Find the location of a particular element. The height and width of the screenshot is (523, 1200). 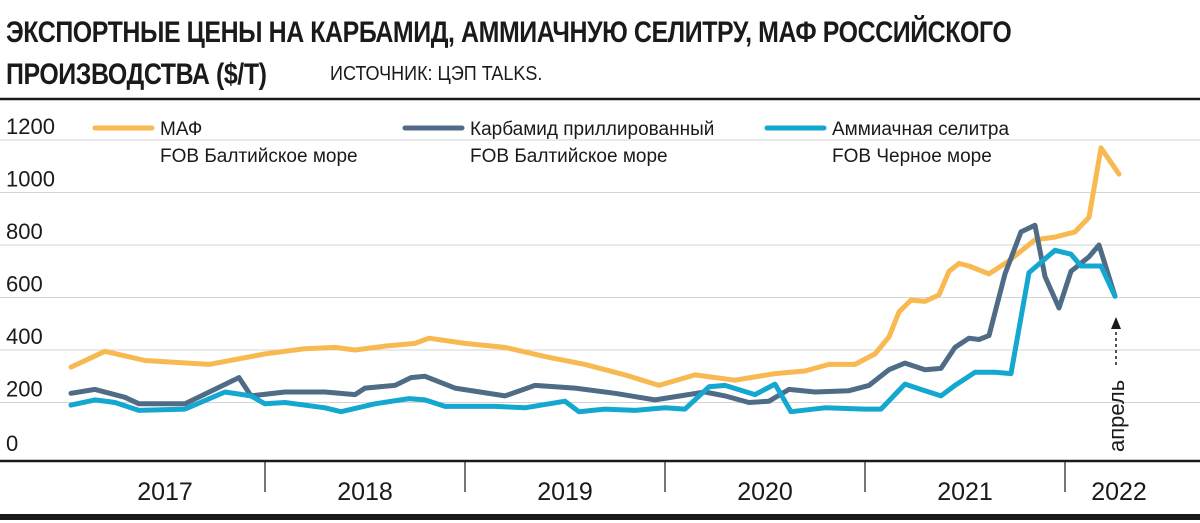

y-tick-label: 600 is located at coordinates (24, 284).